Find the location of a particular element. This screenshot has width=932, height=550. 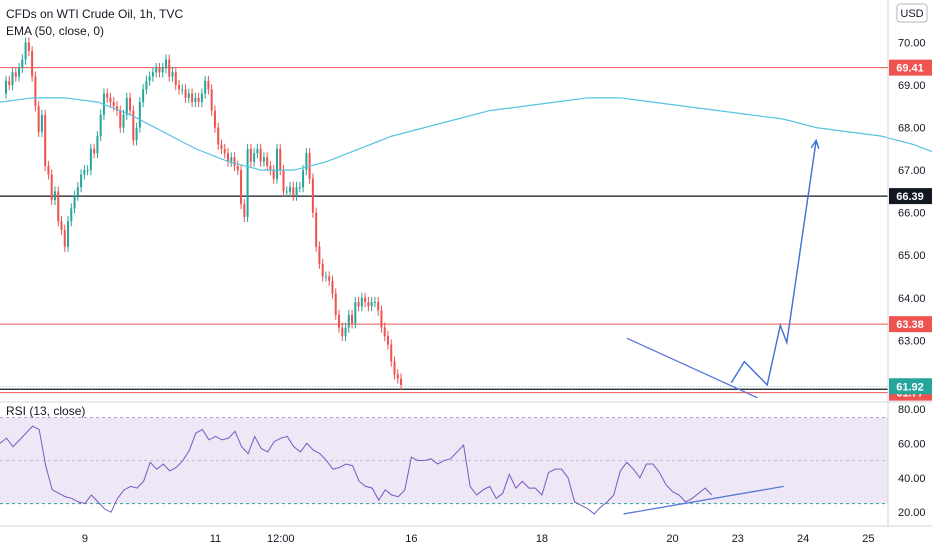

level-tag: 66.39 is located at coordinates (910, 197).